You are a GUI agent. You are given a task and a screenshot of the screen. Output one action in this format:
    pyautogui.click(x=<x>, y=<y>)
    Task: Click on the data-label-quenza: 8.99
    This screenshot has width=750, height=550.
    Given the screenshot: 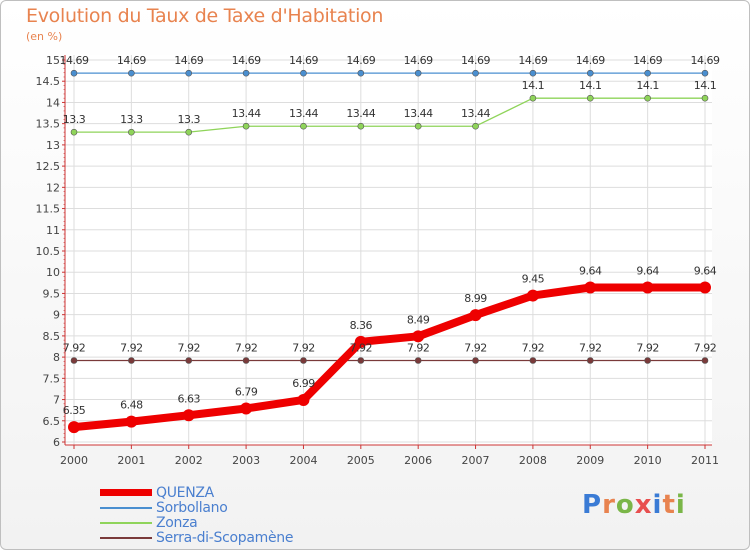 What is the action you would take?
    pyautogui.click(x=475, y=298)
    